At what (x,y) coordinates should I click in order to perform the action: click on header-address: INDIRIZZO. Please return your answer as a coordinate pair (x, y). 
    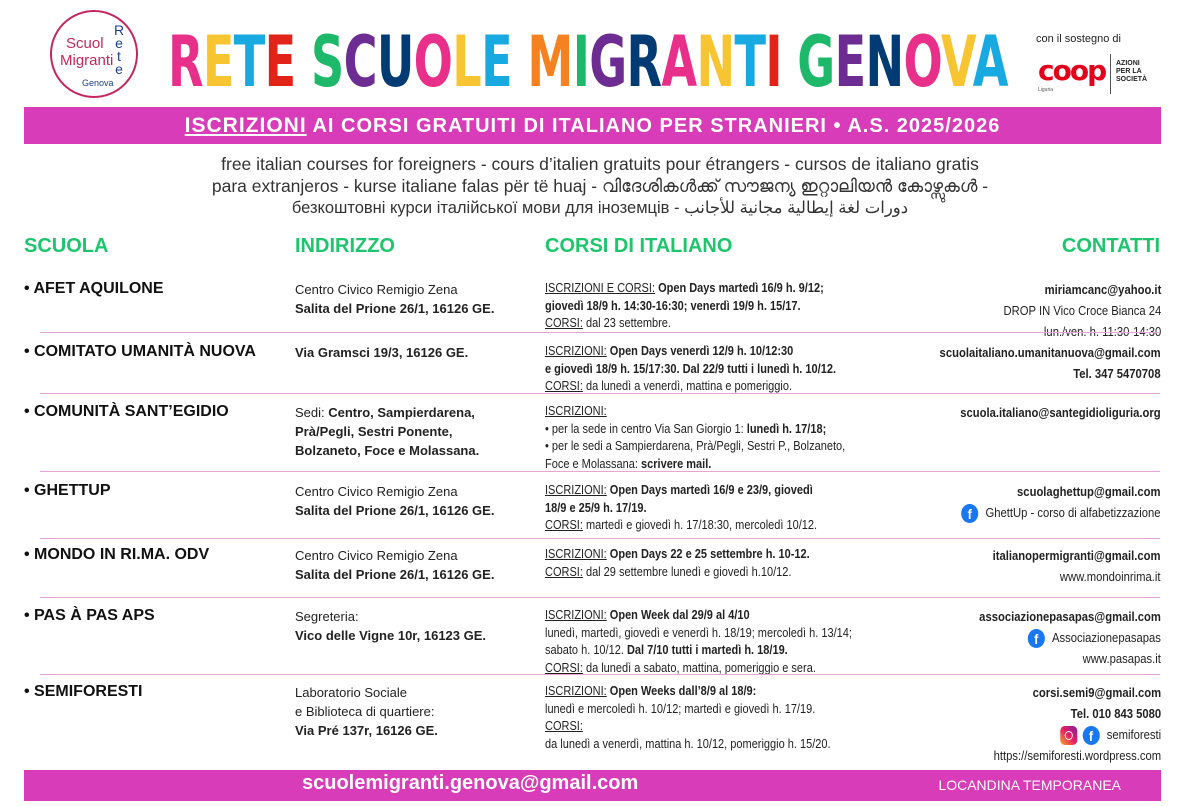
    Looking at the image, I should click on (345, 246).